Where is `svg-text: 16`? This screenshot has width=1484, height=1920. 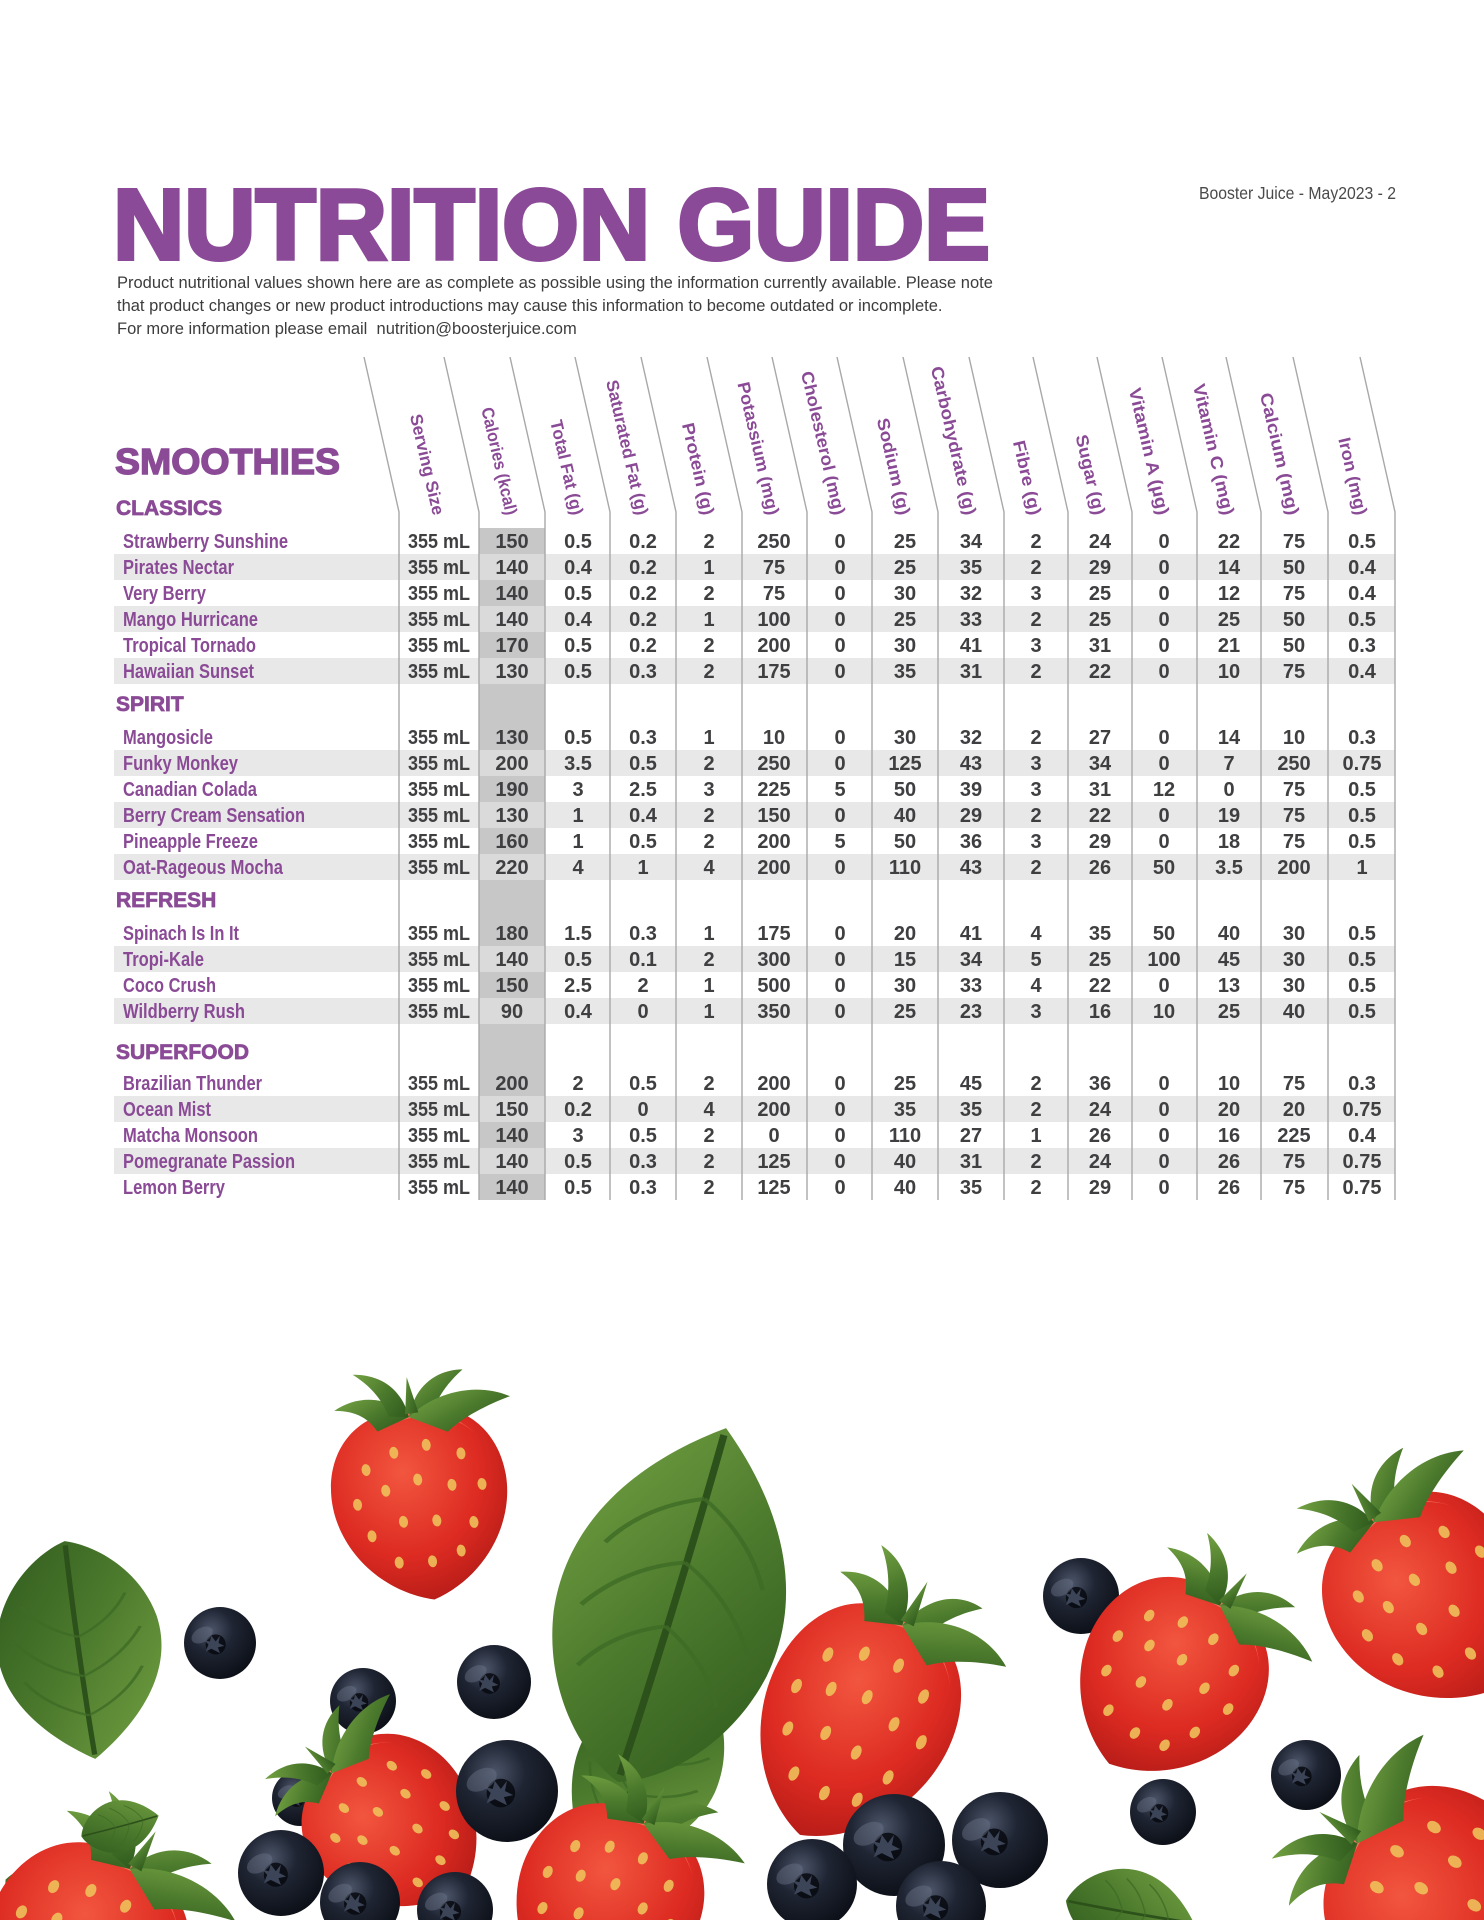
svg-text: 16 is located at coordinates (1229, 1136).